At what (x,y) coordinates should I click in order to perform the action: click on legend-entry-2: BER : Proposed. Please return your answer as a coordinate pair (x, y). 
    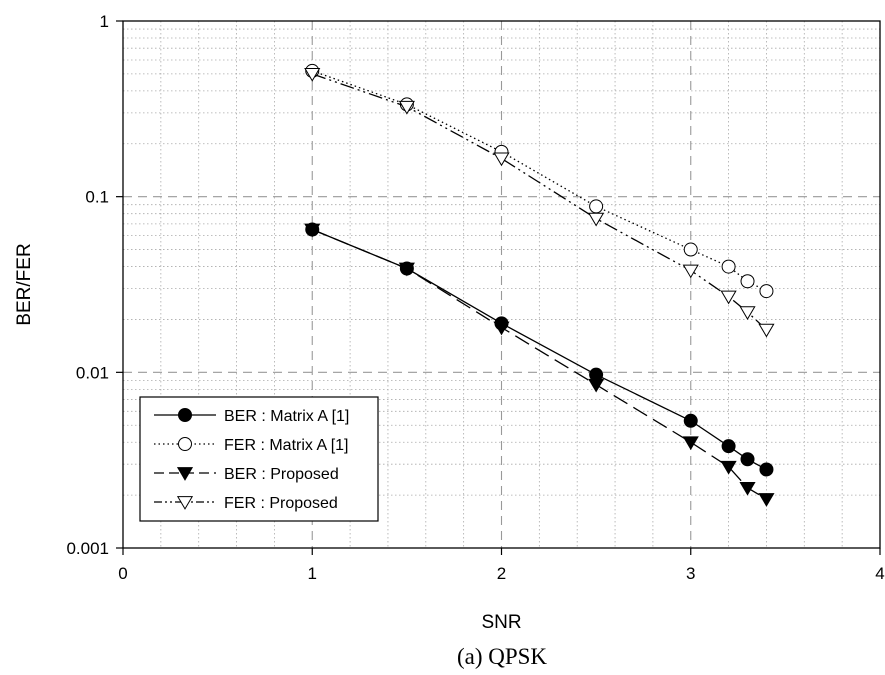
    Looking at the image, I should click on (246, 474).